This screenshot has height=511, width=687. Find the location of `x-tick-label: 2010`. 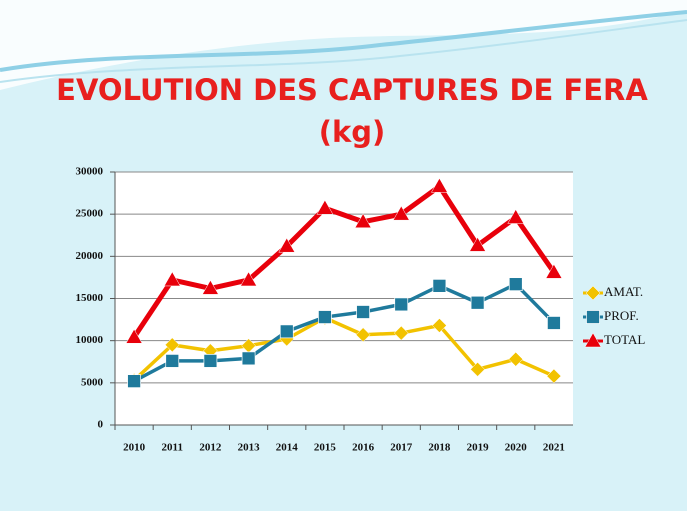

x-tick-label: 2010 is located at coordinates (134, 448).